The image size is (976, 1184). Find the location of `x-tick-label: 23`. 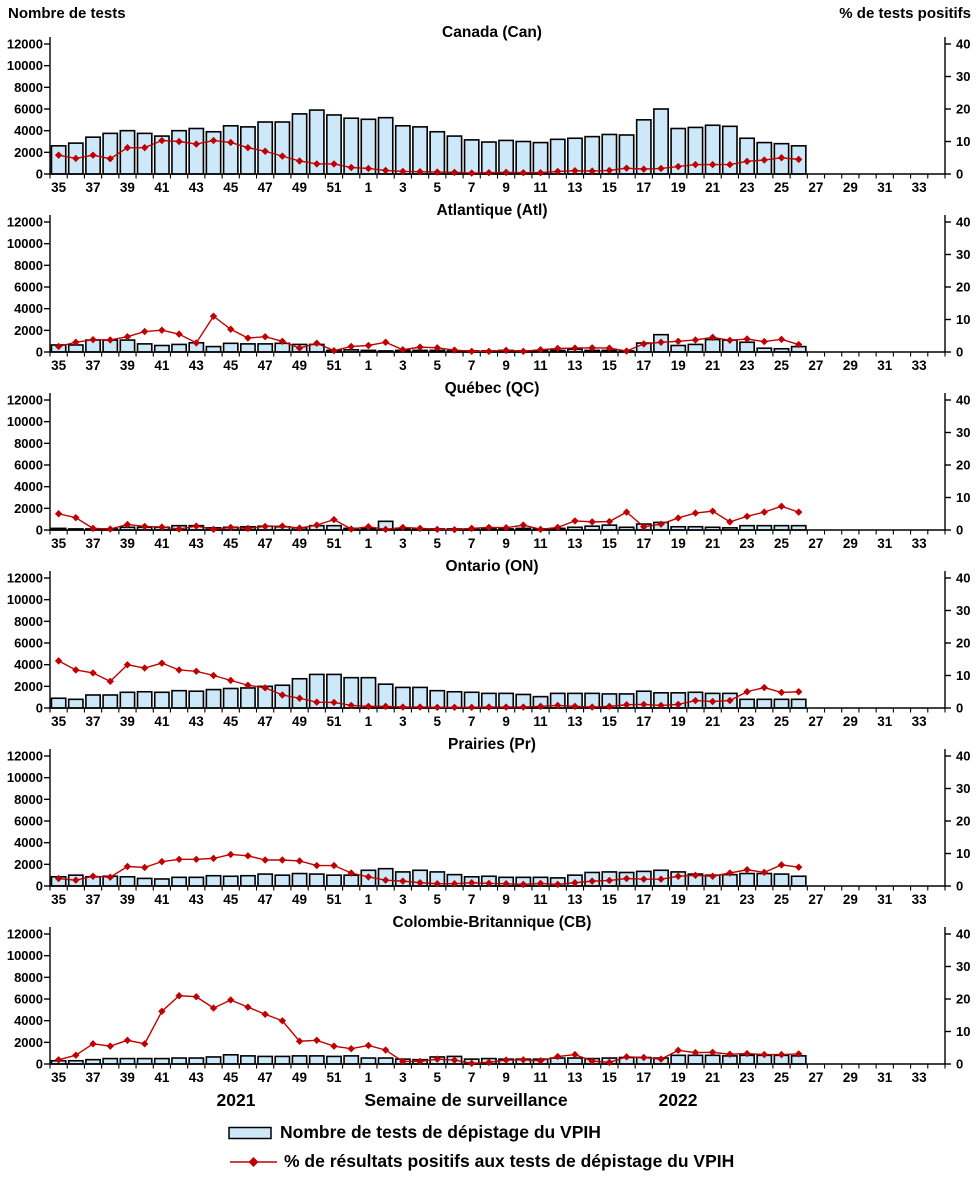

x-tick-label: 23 is located at coordinates (748, 187).